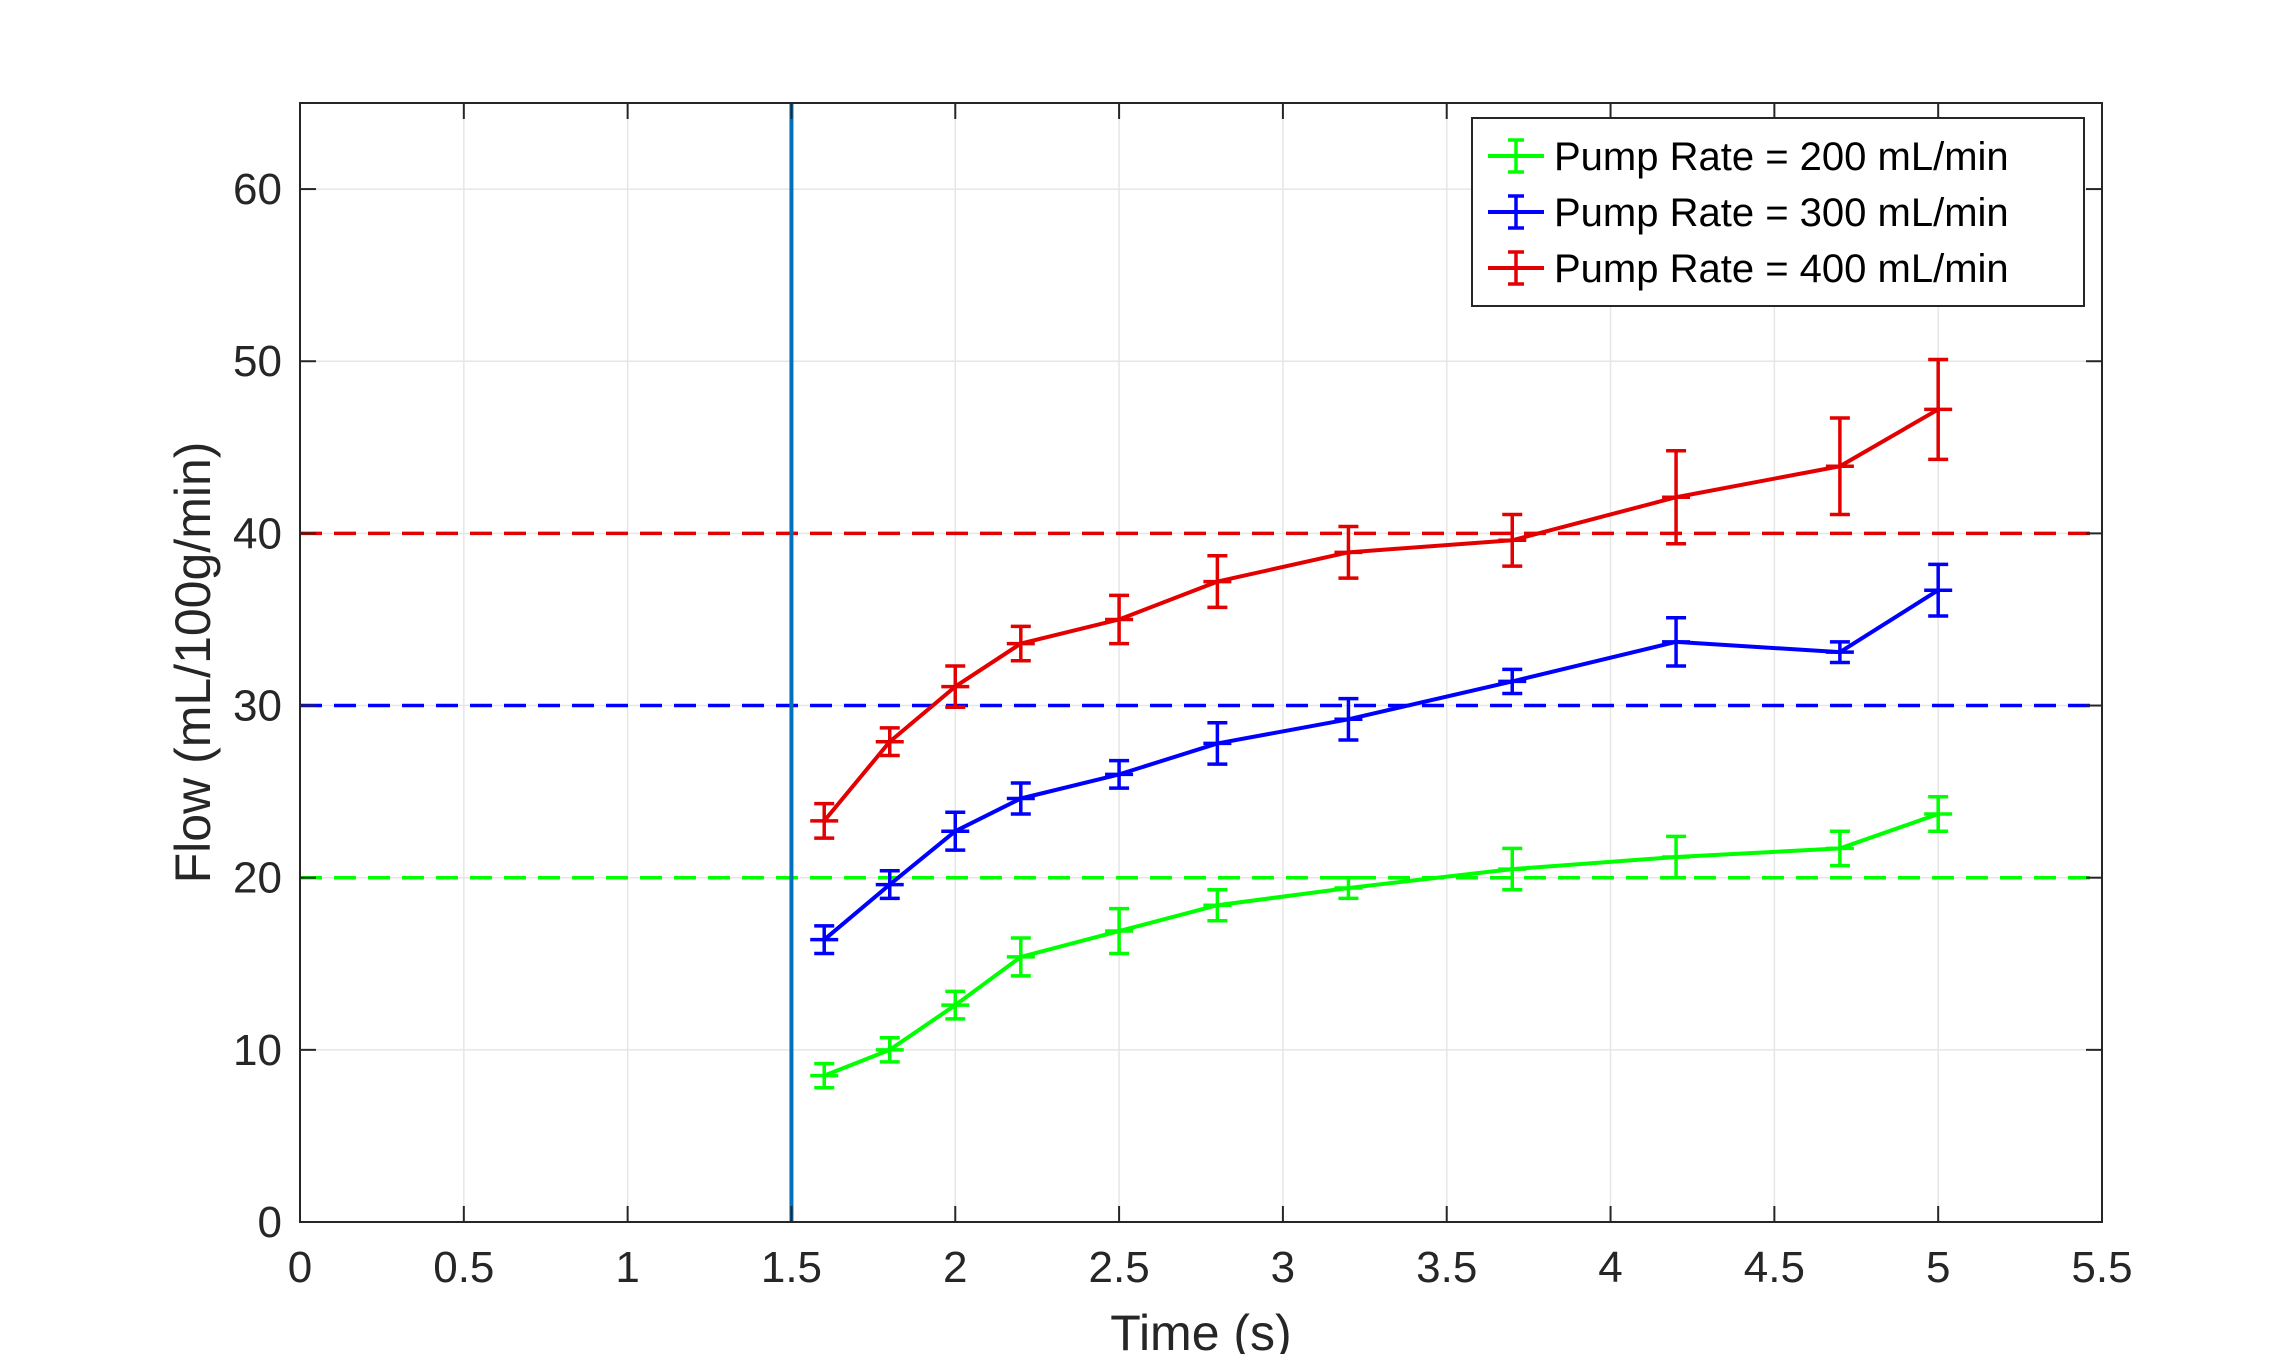 The image size is (2292, 1354). Describe the element at coordinates (1781, 213) in the screenshot. I see `legend-label: Pump Rate = 300 mL/min` at that location.